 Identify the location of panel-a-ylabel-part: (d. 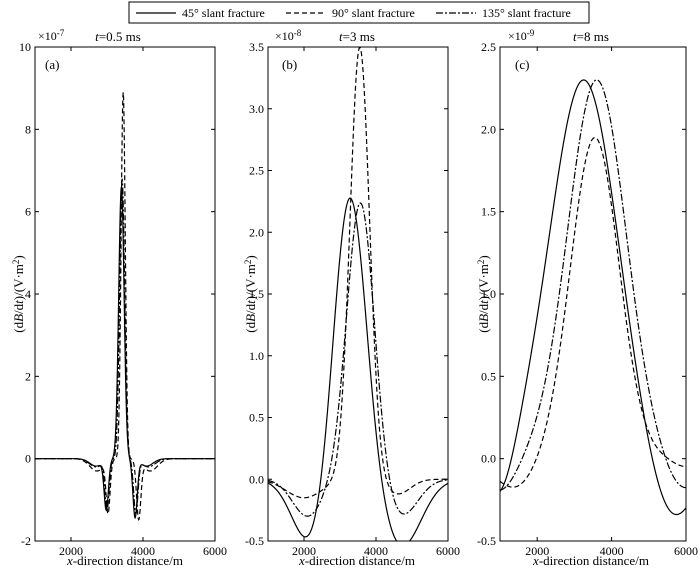
(18, 326).